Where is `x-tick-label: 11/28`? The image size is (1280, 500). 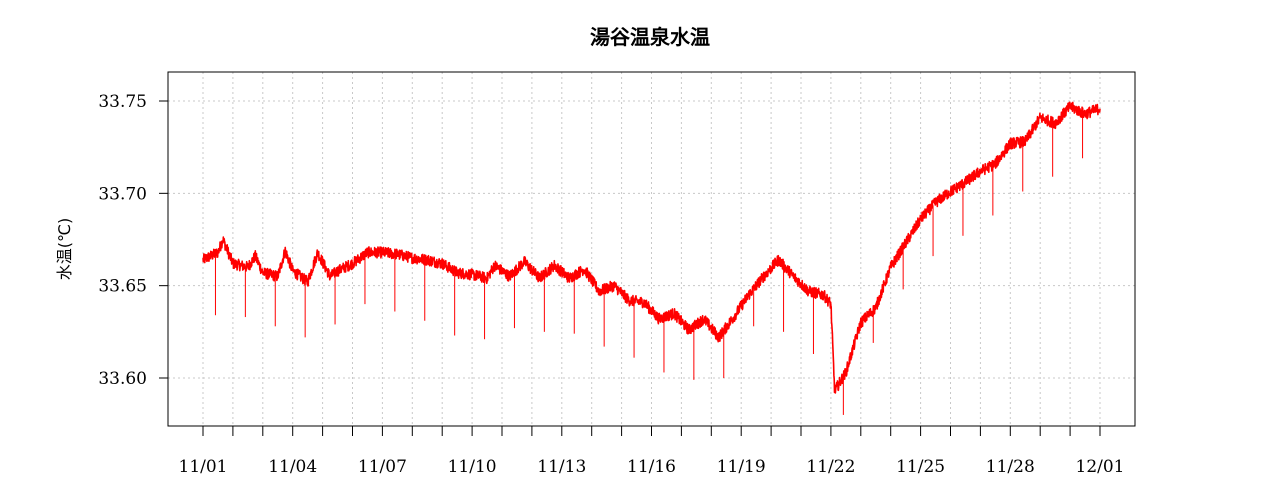
x-tick-label: 11/28 is located at coordinates (1010, 467).